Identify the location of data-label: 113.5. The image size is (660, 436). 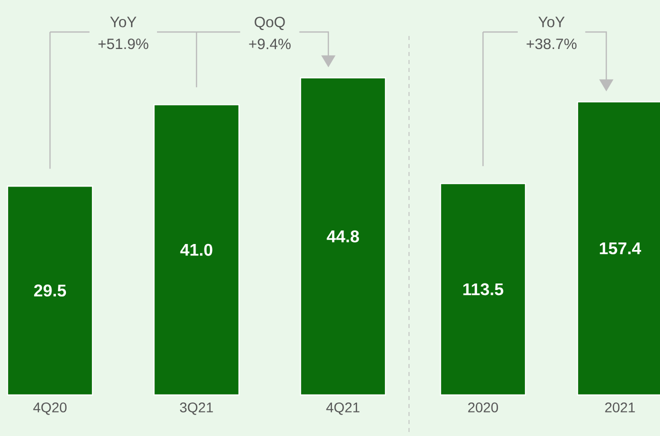
(483, 289).